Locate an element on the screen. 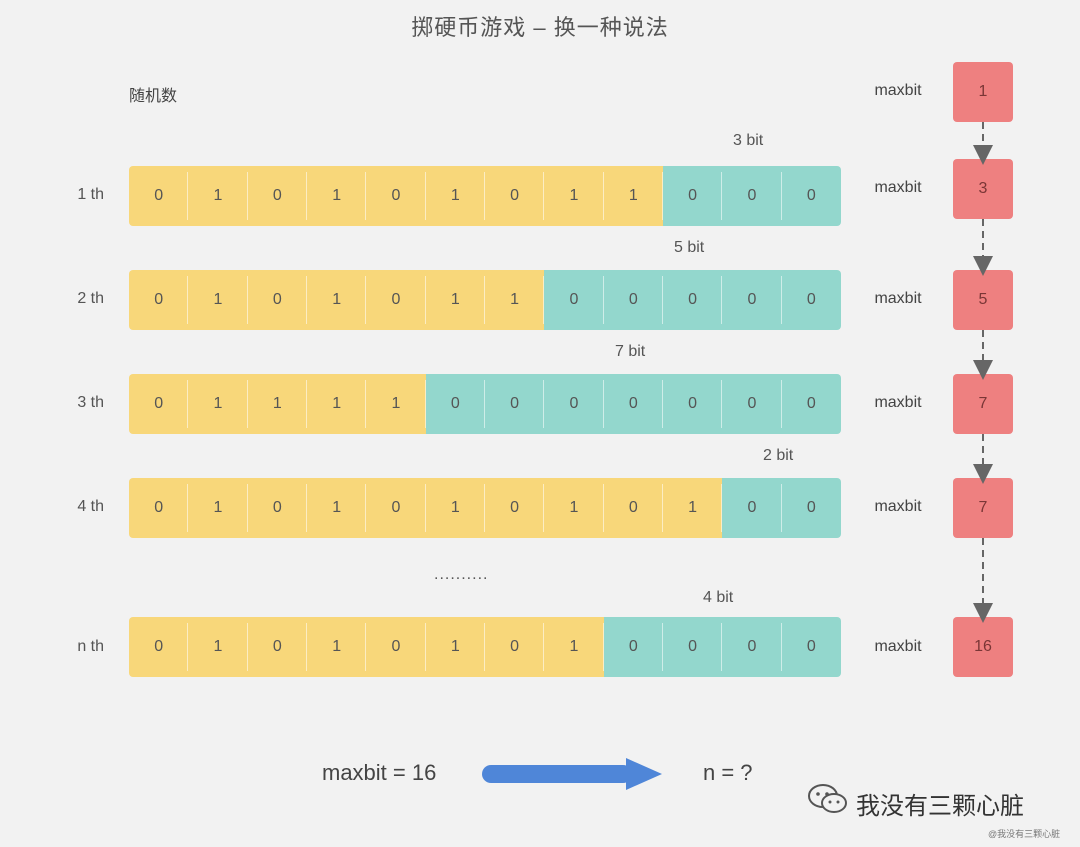 This screenshot has height=847, width=1080. maxbit-label-4: maxbit is located at coordinates (898, 506).